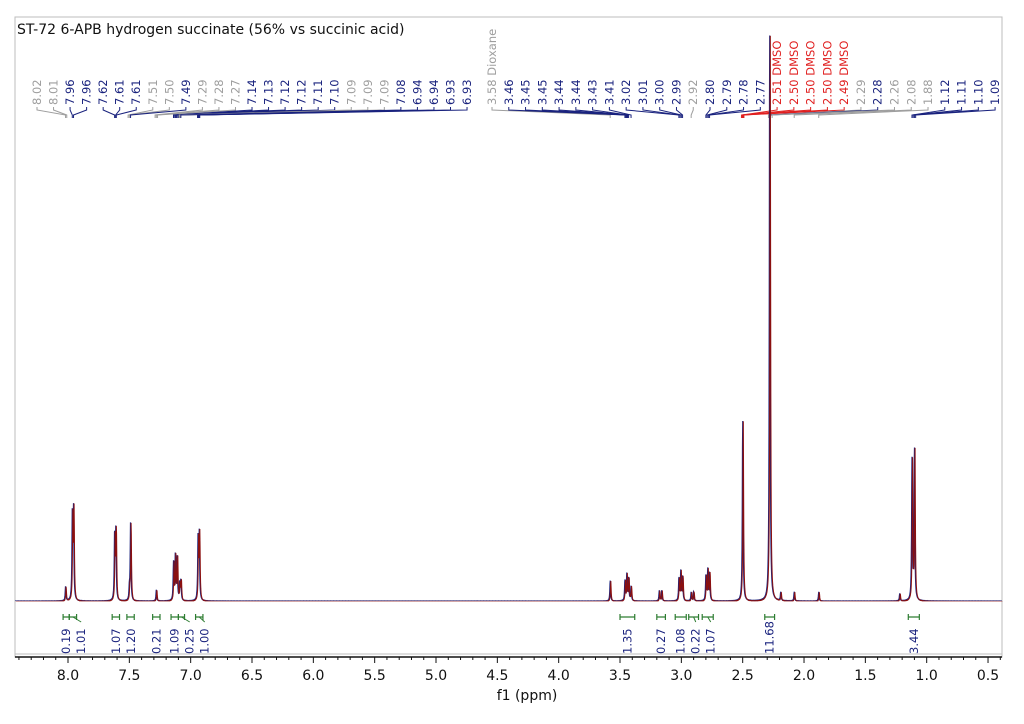  Describe the element at coordinates (777, 73) in the screenshot. I see `peak-label: 2.51 DMSO` at that location.